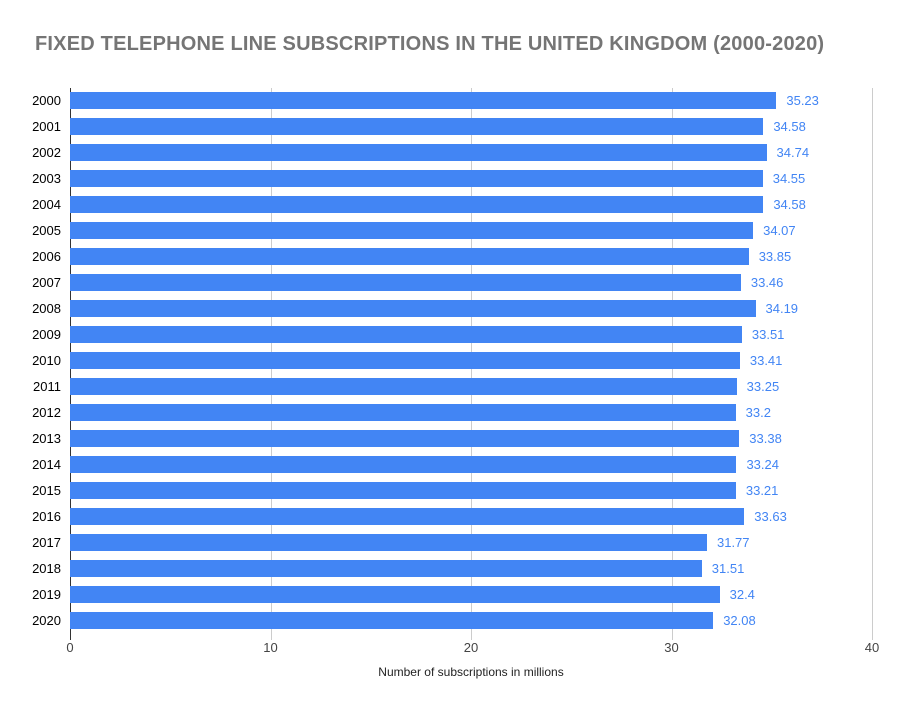 The image size is (909, 721). Describe the element at coordinates (46, 464) in the screenshot. I see `y-axis-label: 2014` at that location.